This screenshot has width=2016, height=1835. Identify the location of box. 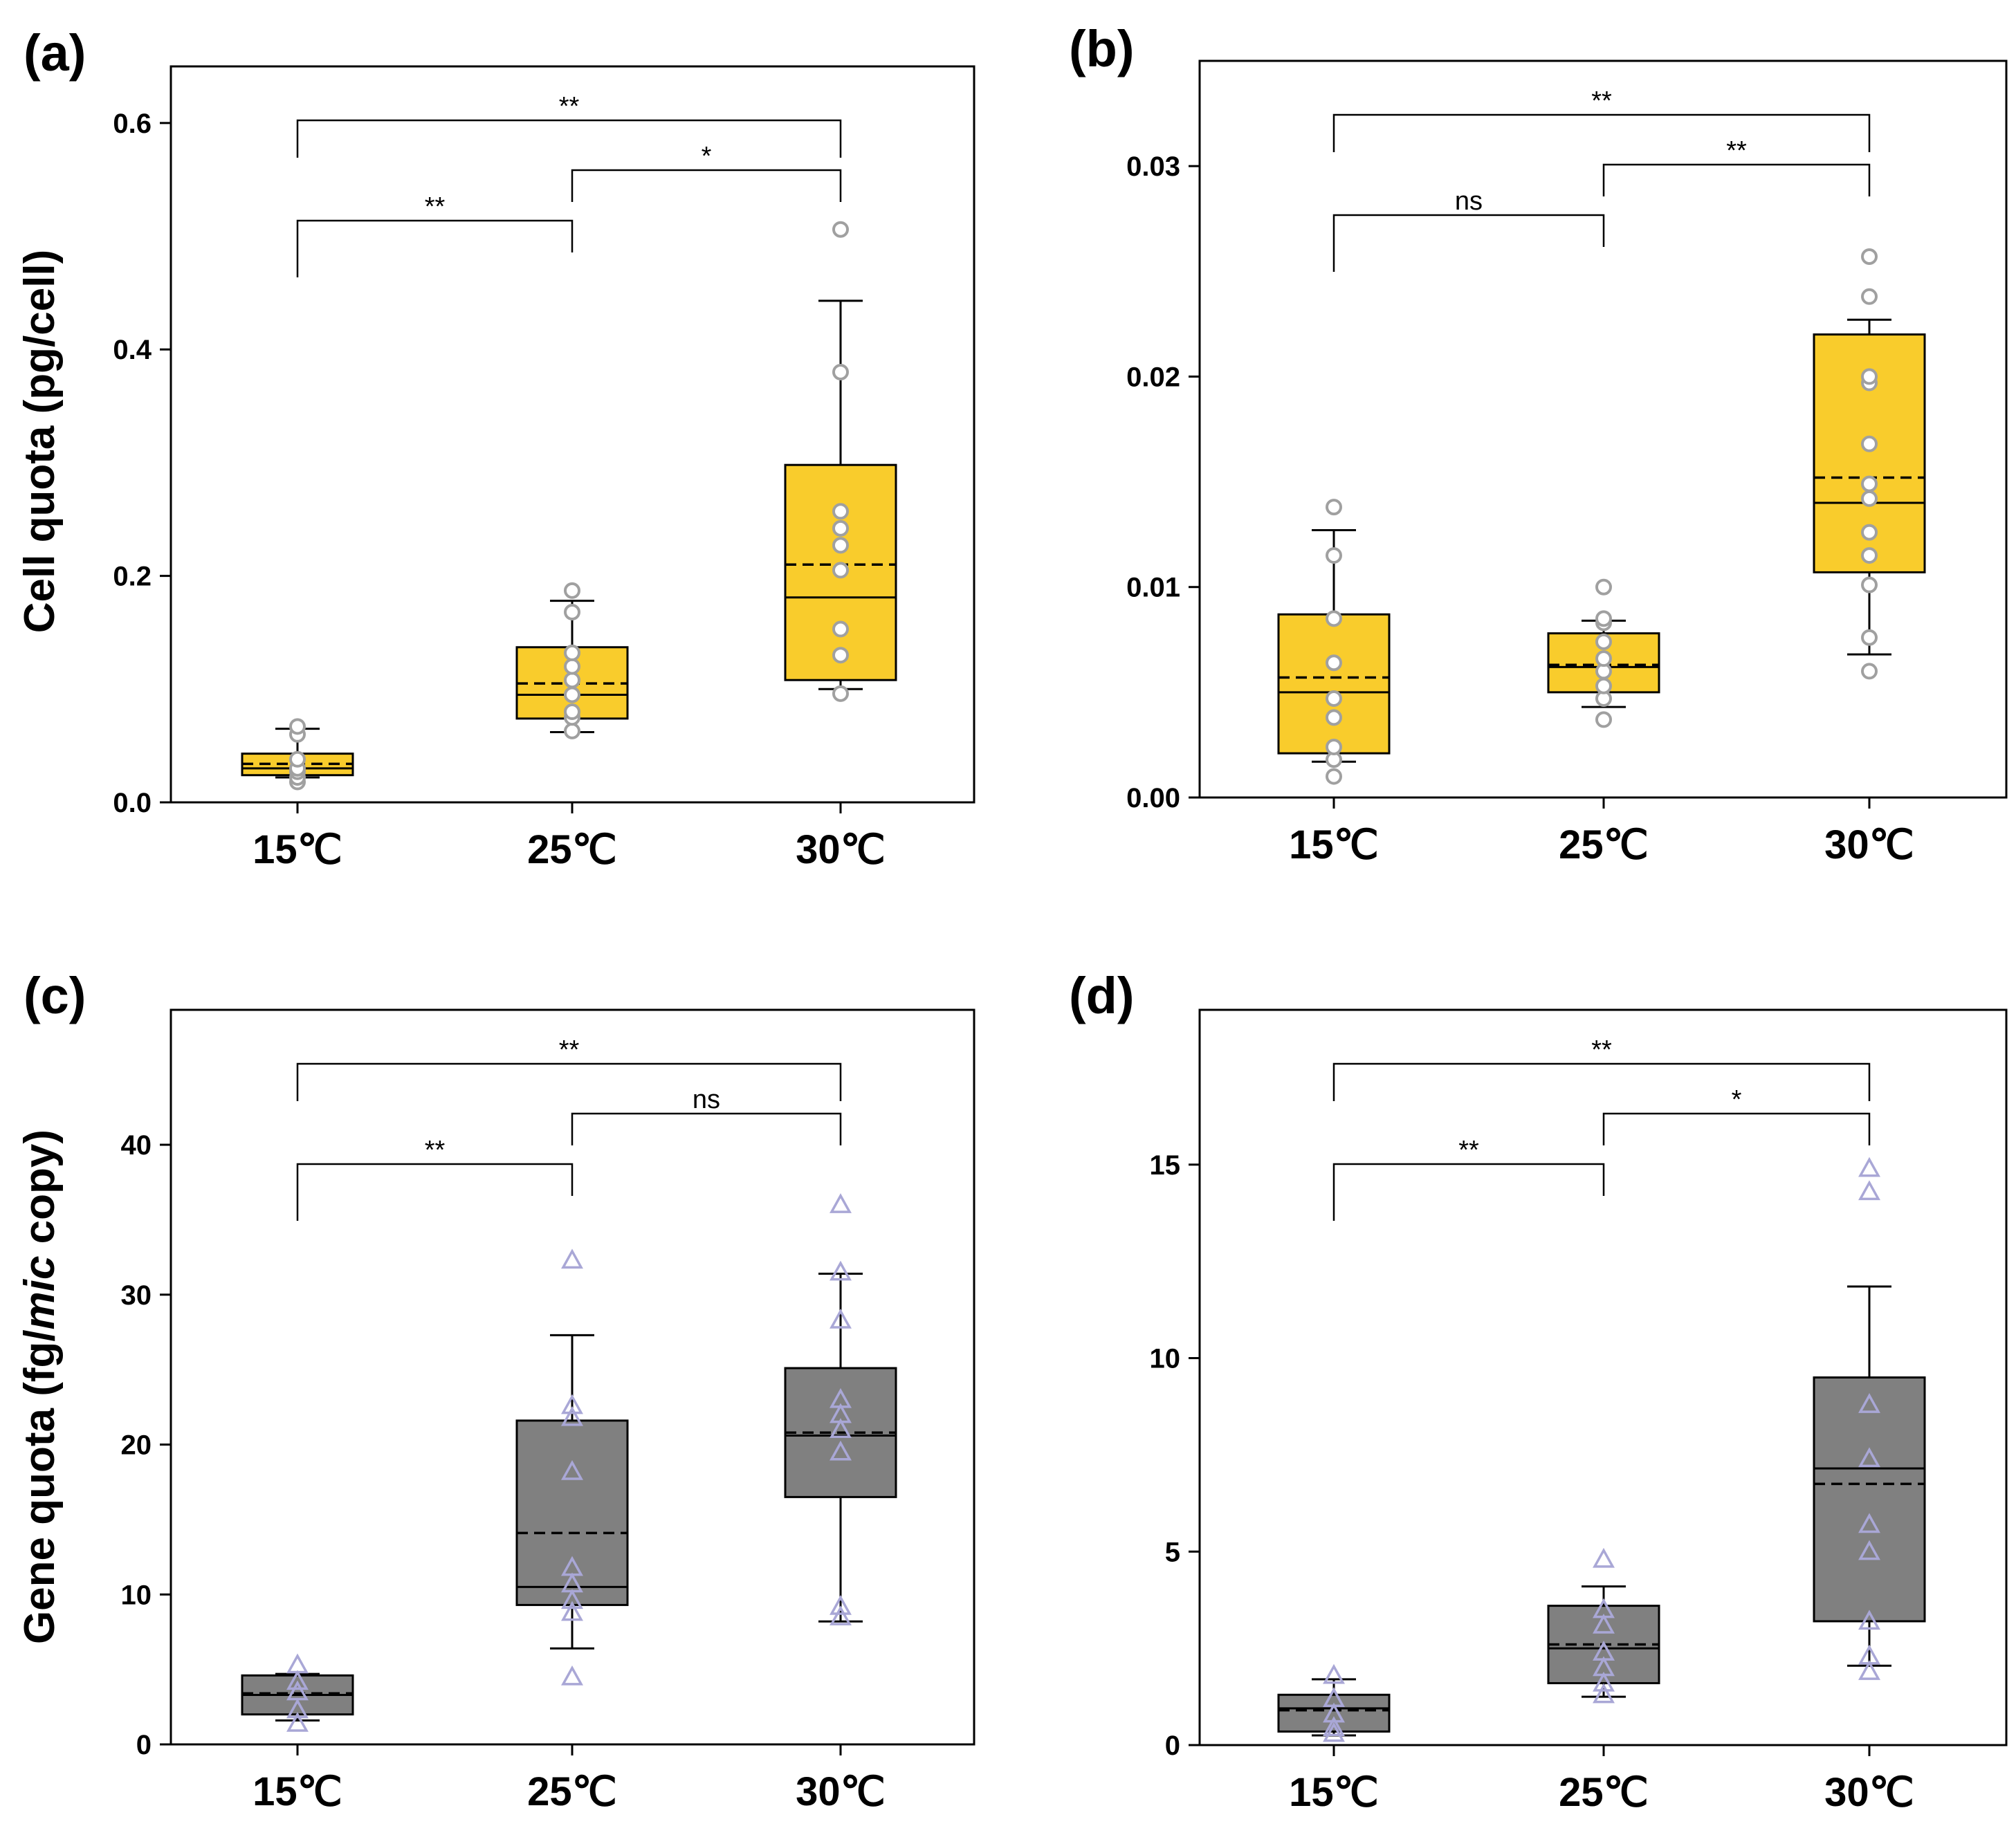
(1334, 684).